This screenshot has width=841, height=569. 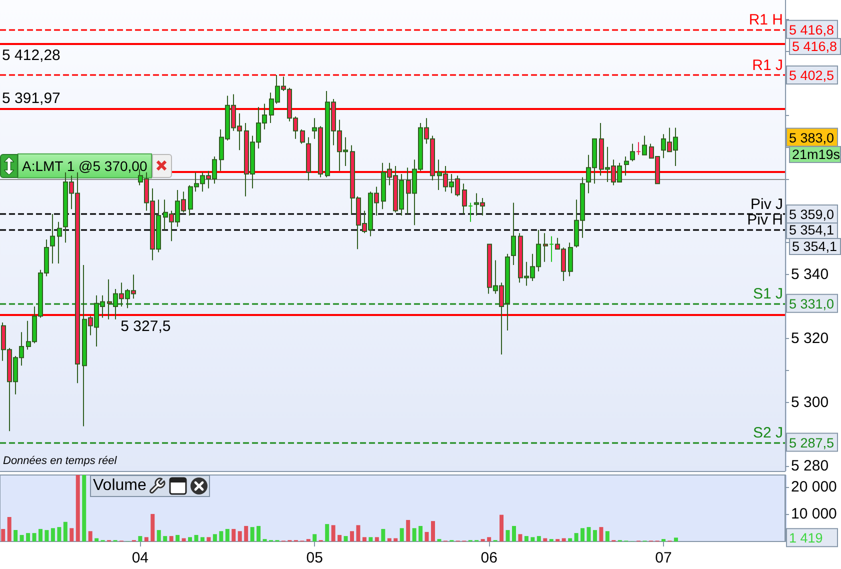 What do you see at coordinates (810, 338) in the screenshot?
I see `y-tick-label: 5 320` at bounding box center [810, 338].